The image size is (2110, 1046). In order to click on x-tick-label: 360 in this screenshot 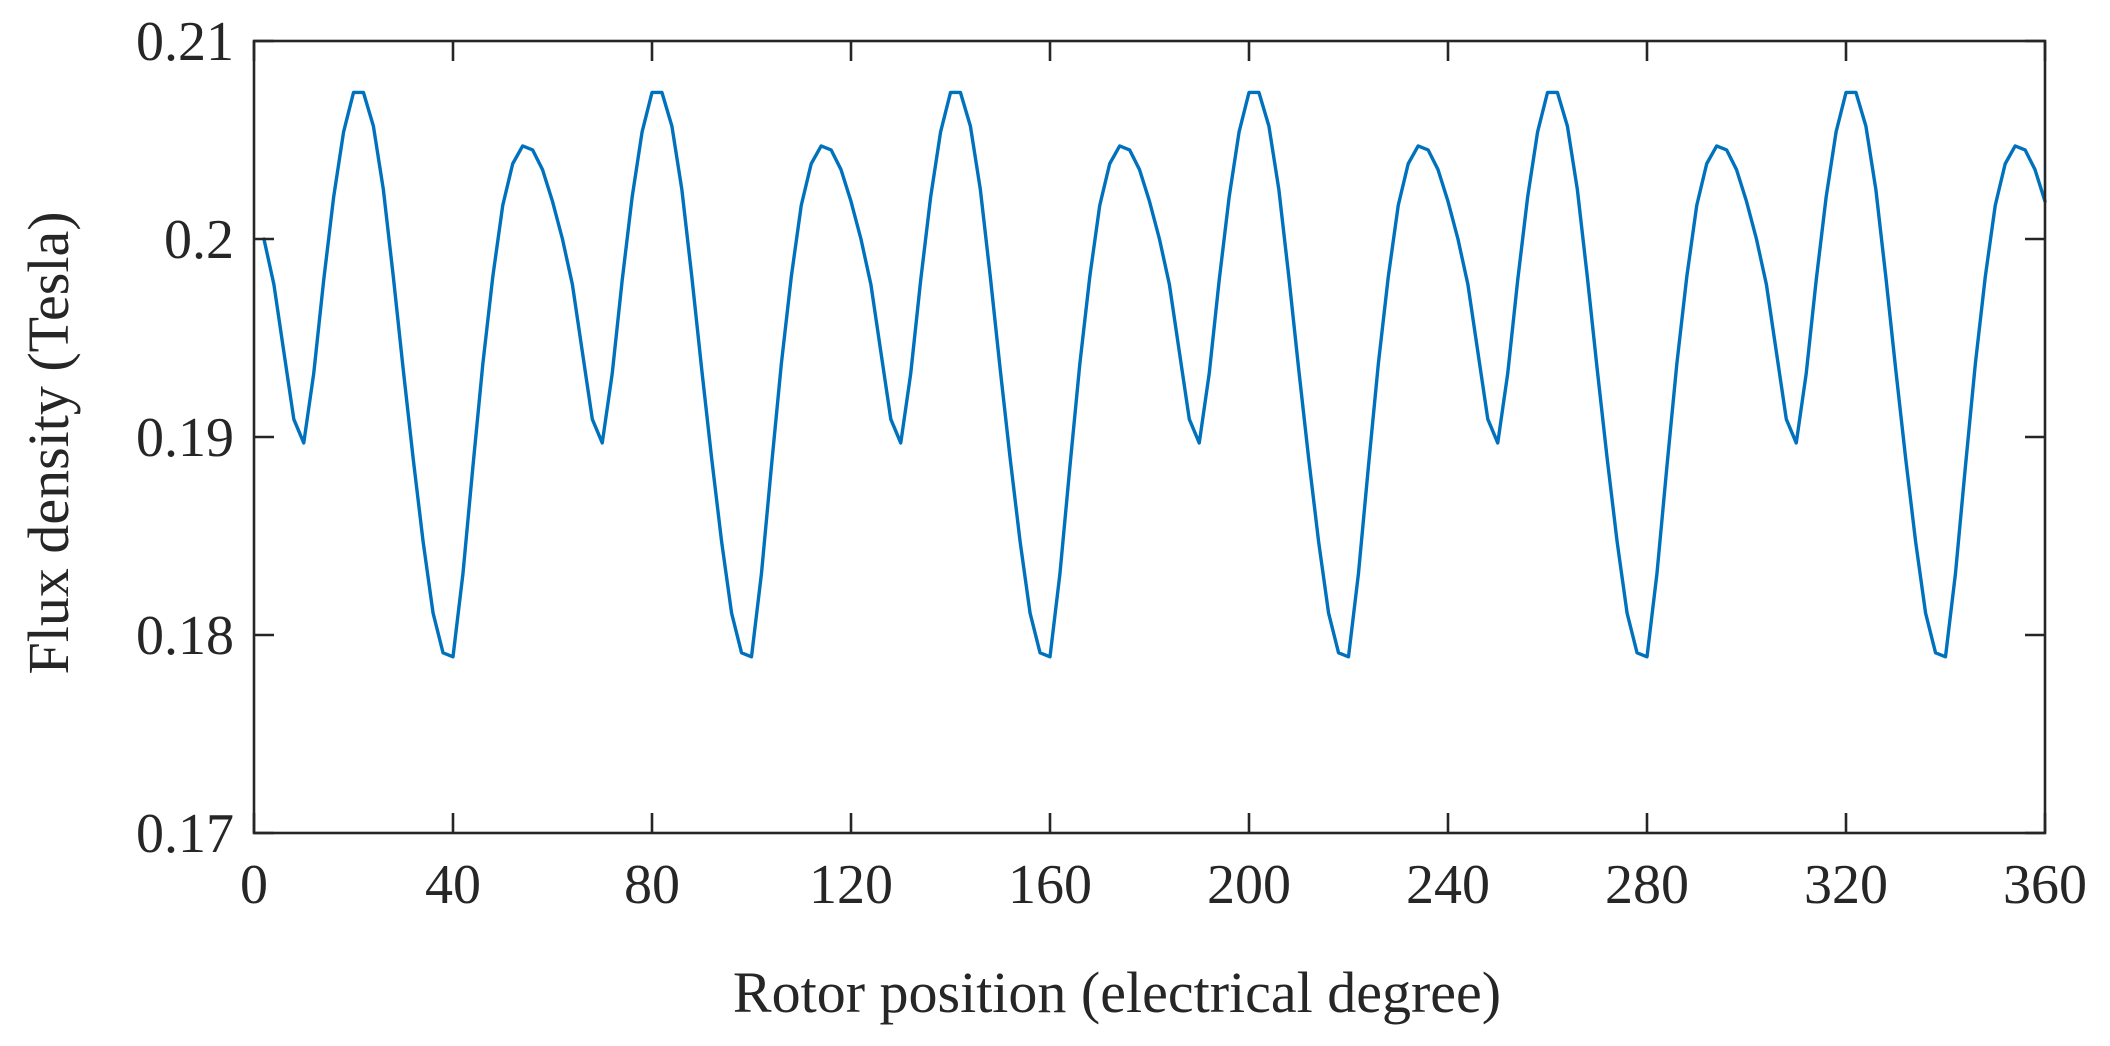, I will do `click(2045, 885)`.